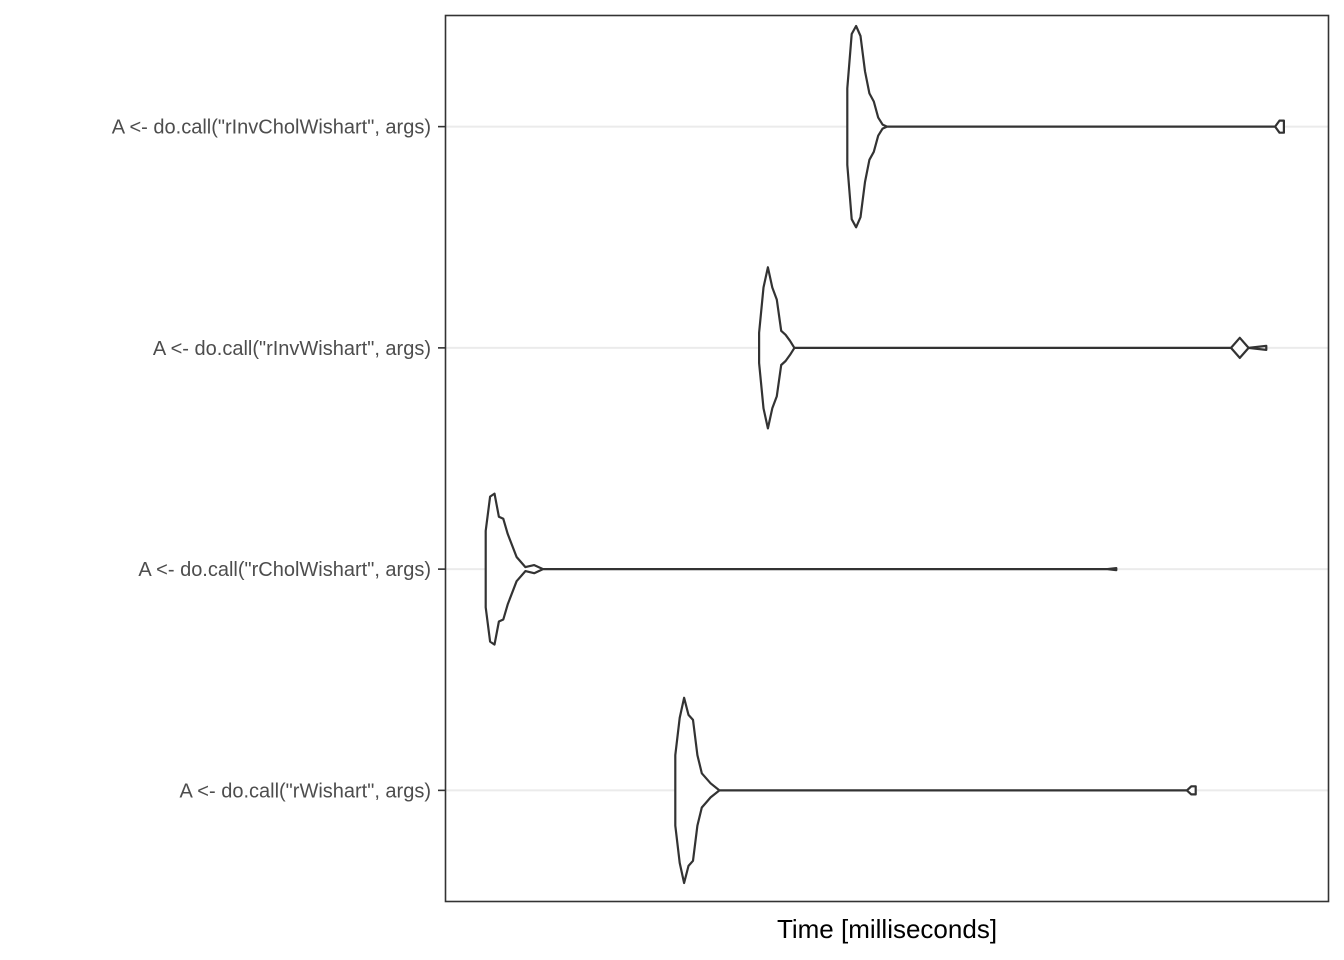  What do you see at coordinates (292, 349) in the screenshot?
I see `y-tick-label-cat-1: A <- do.call("rInvWishart", args)` at bounding box center [292, 349].